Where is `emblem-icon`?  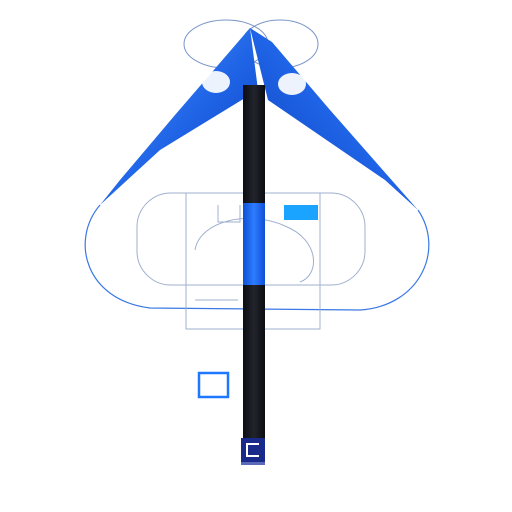
emblem-icon is located at coordinates (253, 451).